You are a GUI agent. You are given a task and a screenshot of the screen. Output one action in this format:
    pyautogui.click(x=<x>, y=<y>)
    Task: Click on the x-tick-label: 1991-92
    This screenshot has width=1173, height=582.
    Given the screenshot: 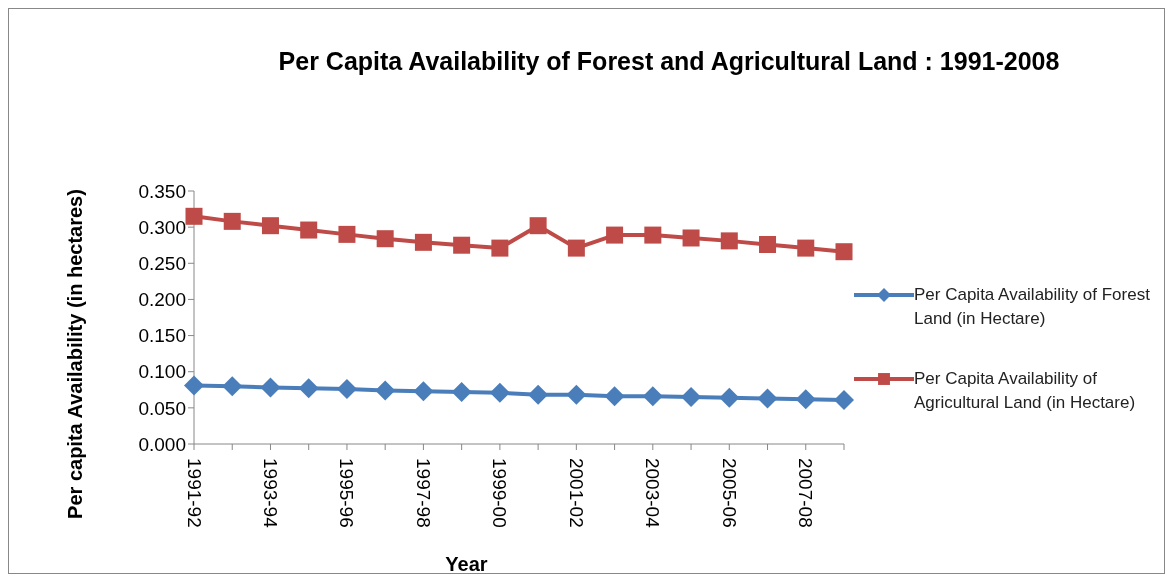 What is the action you would take?
    pyautogui.click(x=194, y=493)
    